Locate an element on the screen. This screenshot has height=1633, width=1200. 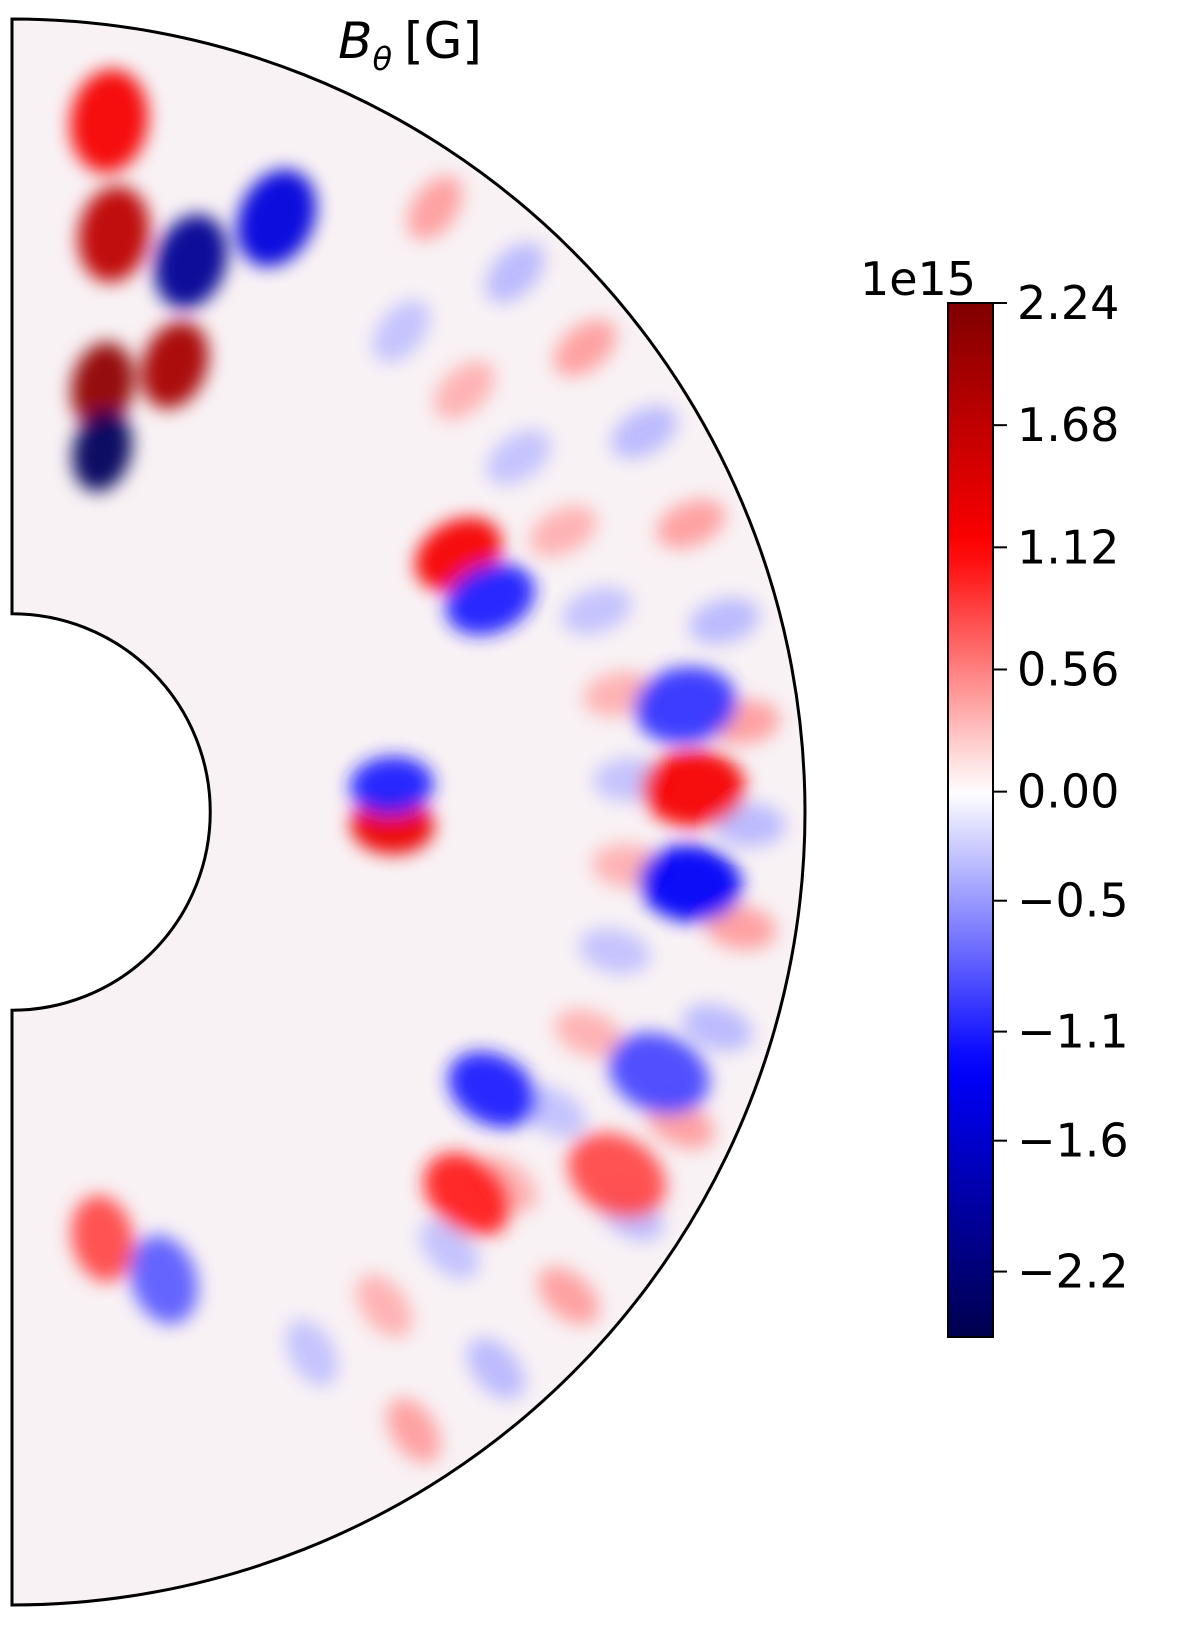
colorbar-tick-label: −1.6 is located at coordinates (1073, 1141).